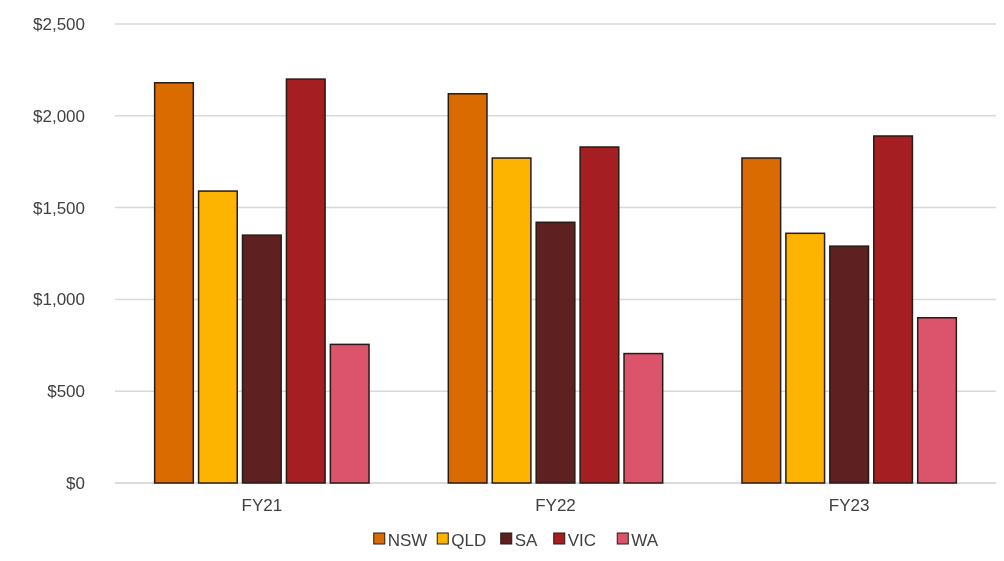 This screenshot has height=561, width=1004. Describe the element at coordinates (66, 392) in the screenshot. I see `y-tick-label: $500` at that location.